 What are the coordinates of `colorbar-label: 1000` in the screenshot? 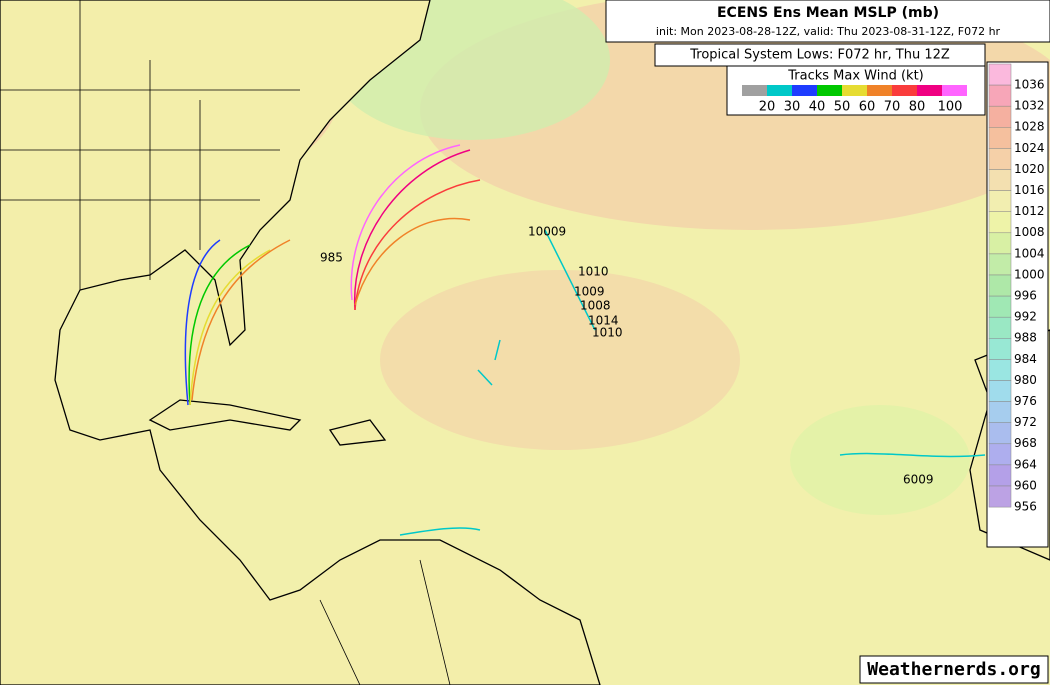 It's located at (1029, 274).